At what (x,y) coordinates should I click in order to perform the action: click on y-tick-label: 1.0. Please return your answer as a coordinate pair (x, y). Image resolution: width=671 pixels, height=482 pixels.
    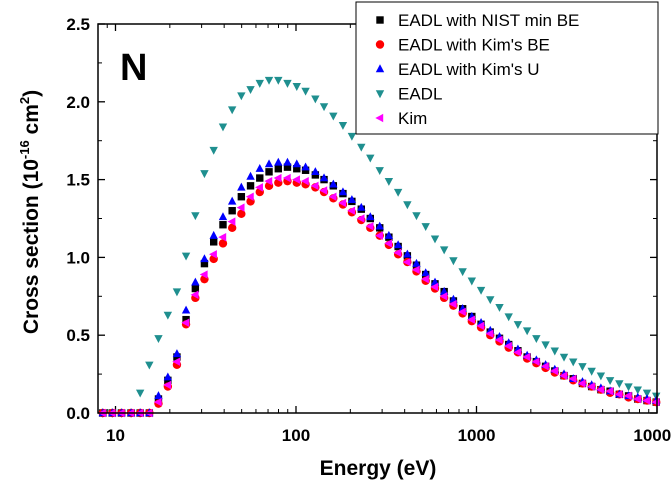
    Looking at the image, I should click on (78, 257).